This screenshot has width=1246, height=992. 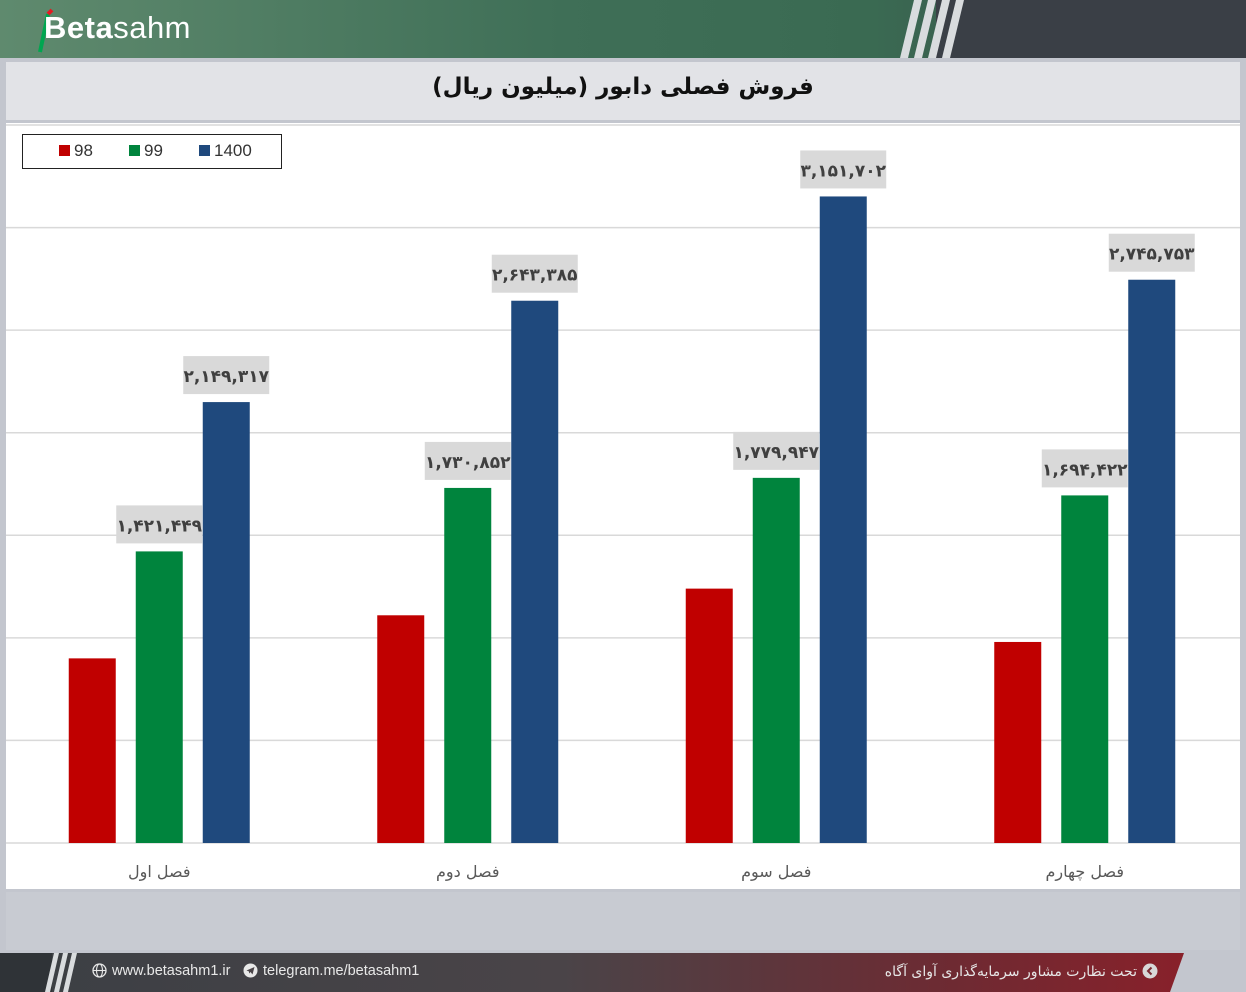 What do you see at coordinates (1185, 972) in the screenshot?
I see `footer-right-slant` at bounding box center [1185, 972].